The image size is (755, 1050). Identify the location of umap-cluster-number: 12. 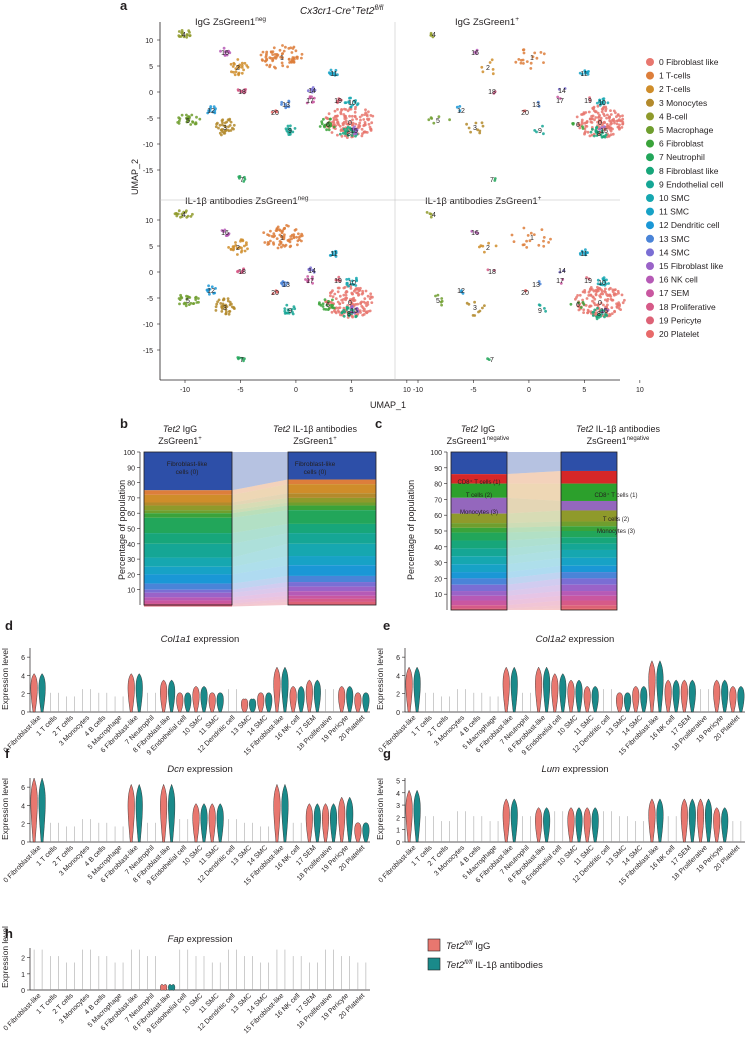
(211, 111).